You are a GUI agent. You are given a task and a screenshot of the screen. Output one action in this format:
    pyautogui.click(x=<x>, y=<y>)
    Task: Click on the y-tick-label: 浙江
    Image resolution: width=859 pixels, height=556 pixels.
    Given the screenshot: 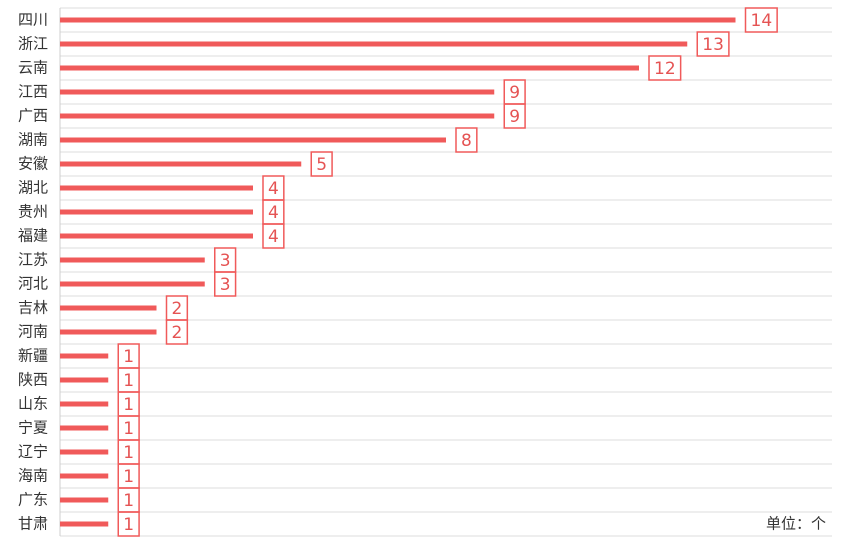 What is the action you would take?
    pyautogui.click(x=33, y=44)
    